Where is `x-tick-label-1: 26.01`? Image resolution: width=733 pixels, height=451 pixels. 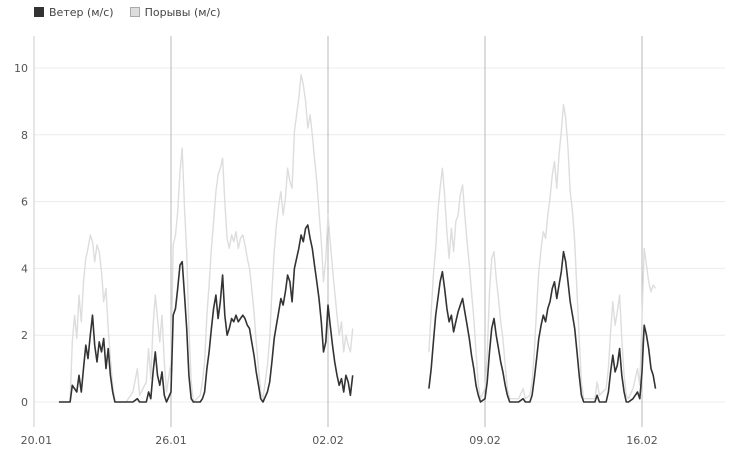 x-tick-label-1: 26.01 is located at coordinates (171, 440).